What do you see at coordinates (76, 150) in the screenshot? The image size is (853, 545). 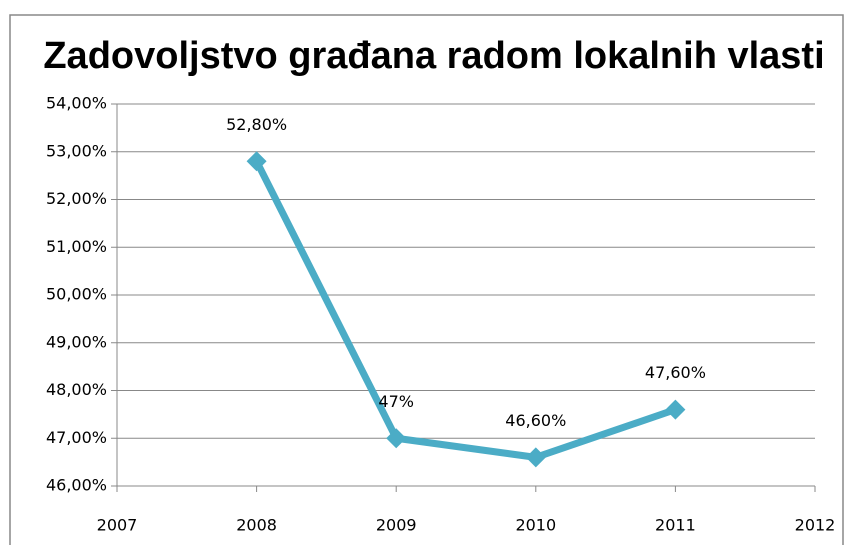 I see `y-tick-label: 53,00%` at bounding box center [76, 150].